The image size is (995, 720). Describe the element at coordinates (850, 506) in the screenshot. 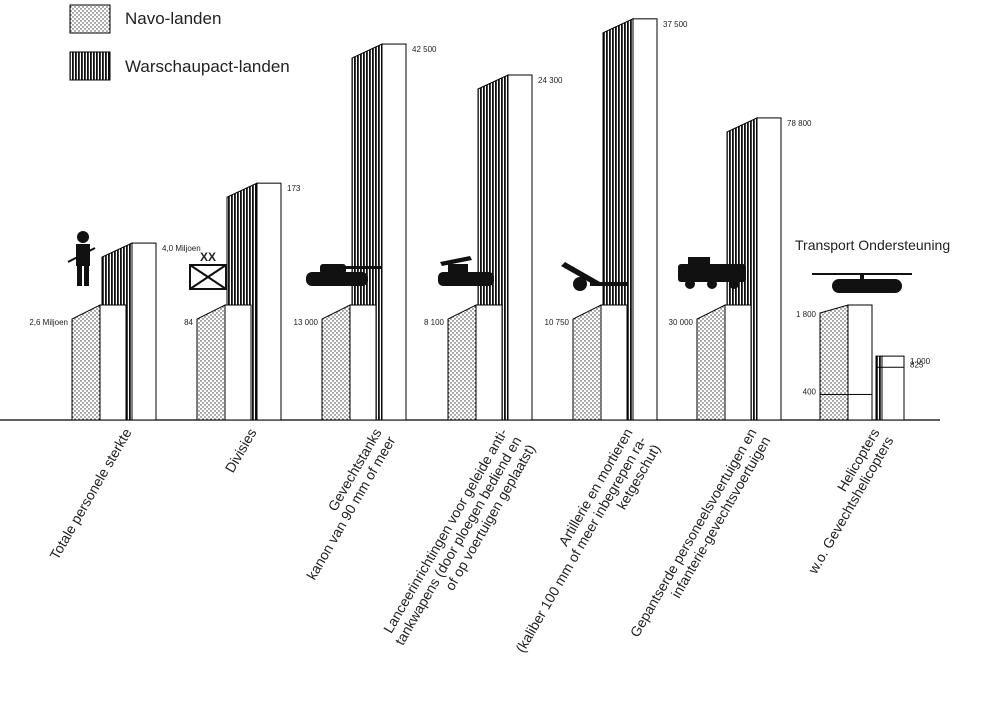

I see `category-label-line: w.o. Gevechtshelicopters` at that location.